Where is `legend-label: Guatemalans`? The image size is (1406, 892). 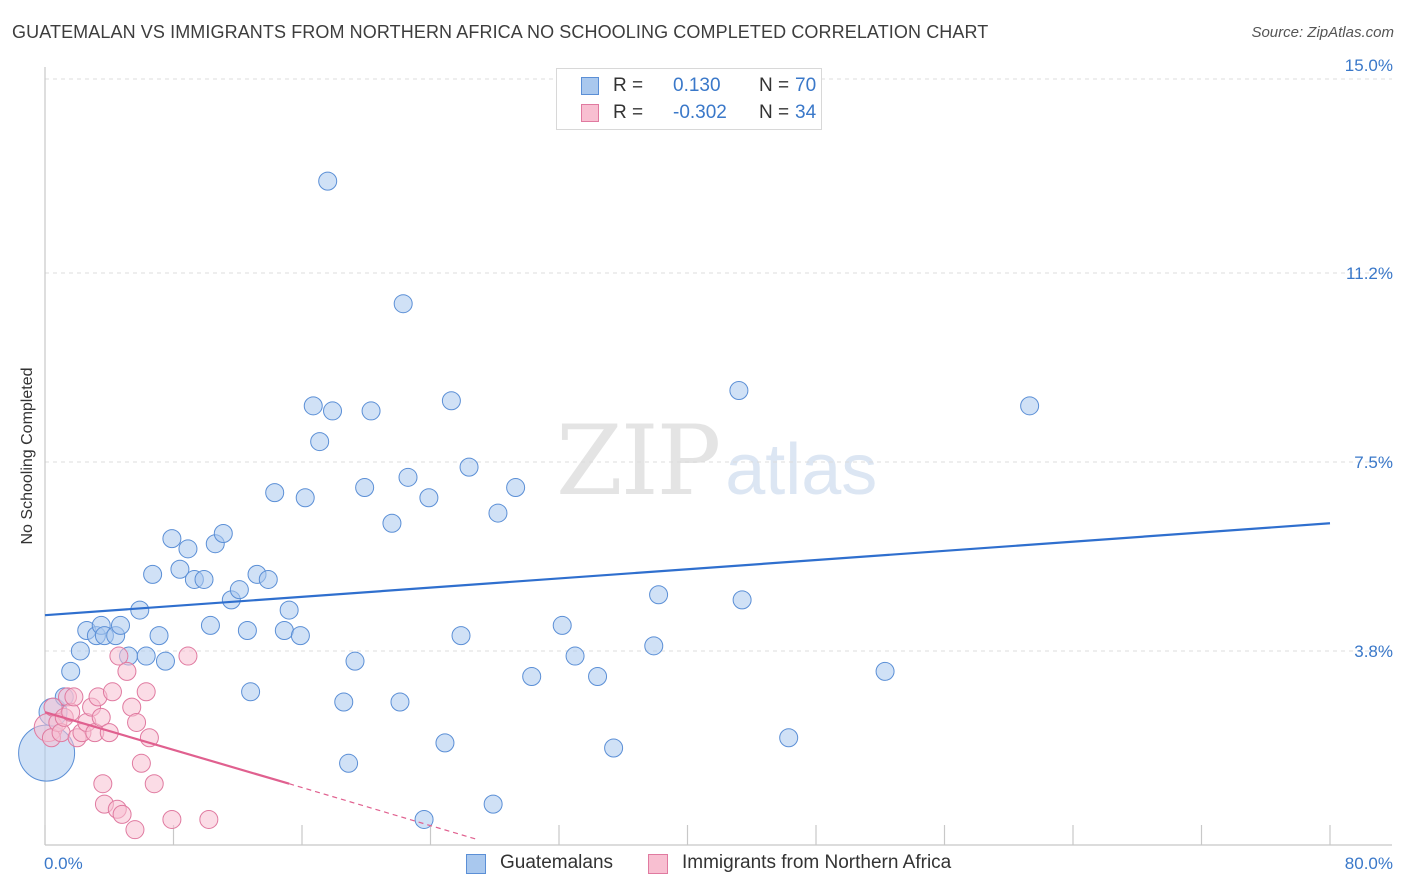 legend-label: Guatemalans is located at coordinates (557, 862).